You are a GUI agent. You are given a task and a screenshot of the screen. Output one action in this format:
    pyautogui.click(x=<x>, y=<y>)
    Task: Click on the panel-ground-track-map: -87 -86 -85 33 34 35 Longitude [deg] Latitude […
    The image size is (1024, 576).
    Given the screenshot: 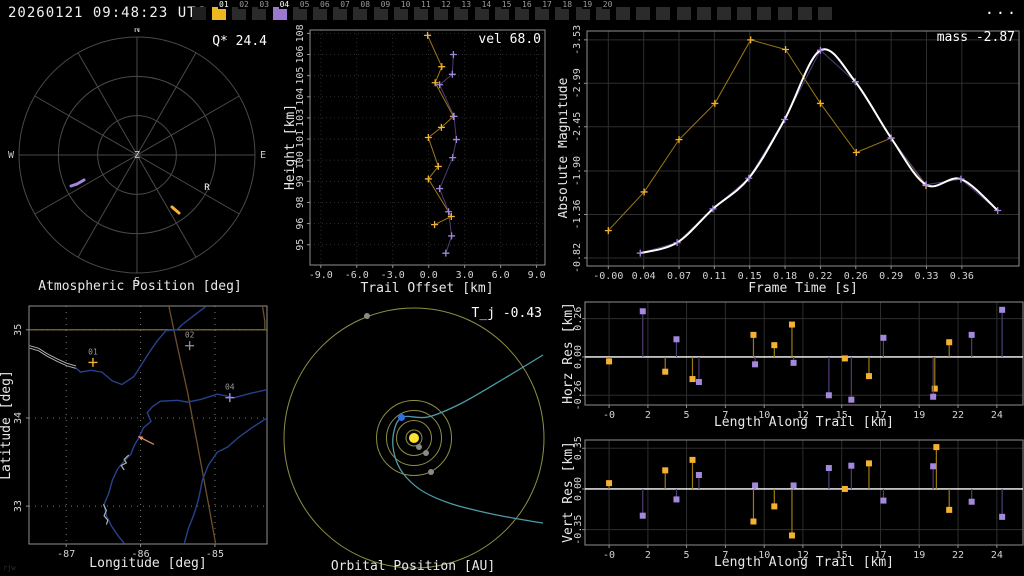 What is the action you would take?
    pyautogui.click(x=134, y=438)
    